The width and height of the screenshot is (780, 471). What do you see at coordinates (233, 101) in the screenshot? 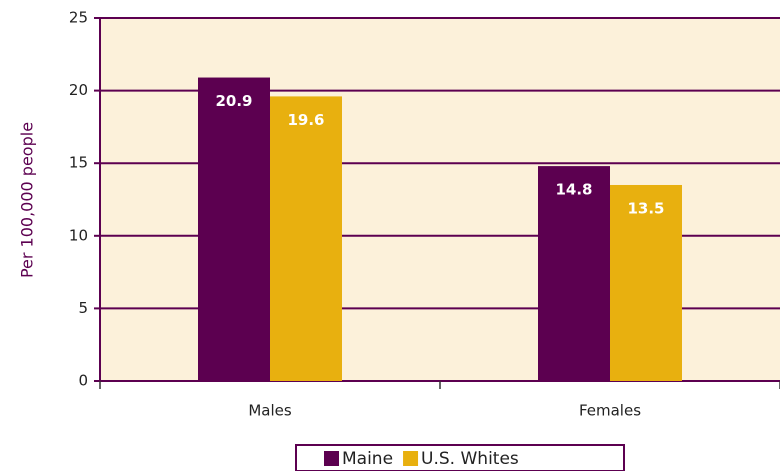
I see `value-label: 20.9` at bounding box center [233, 101].